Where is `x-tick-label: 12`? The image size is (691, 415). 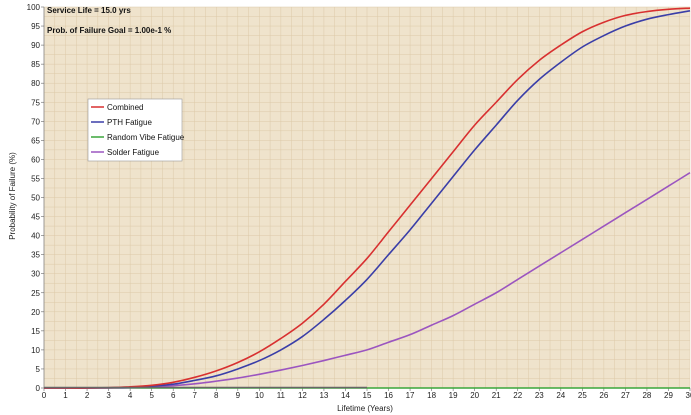
x-tick-label: 12 is located at coordinates (302, 395).